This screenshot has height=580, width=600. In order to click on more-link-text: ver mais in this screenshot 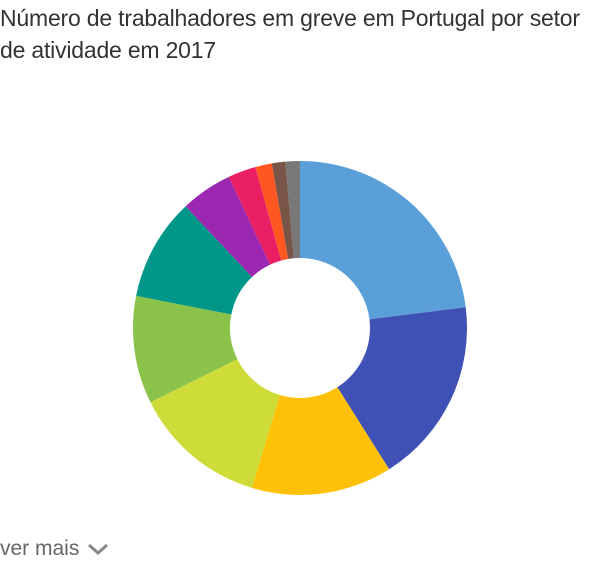, I will do `click(40, 548)`.